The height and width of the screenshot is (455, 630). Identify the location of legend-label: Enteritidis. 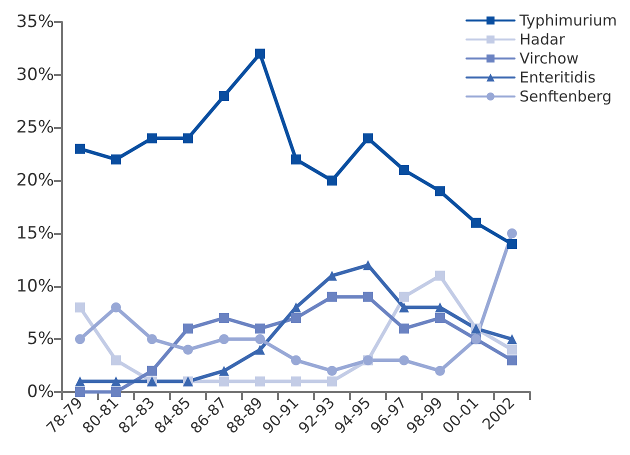
(558, 77).